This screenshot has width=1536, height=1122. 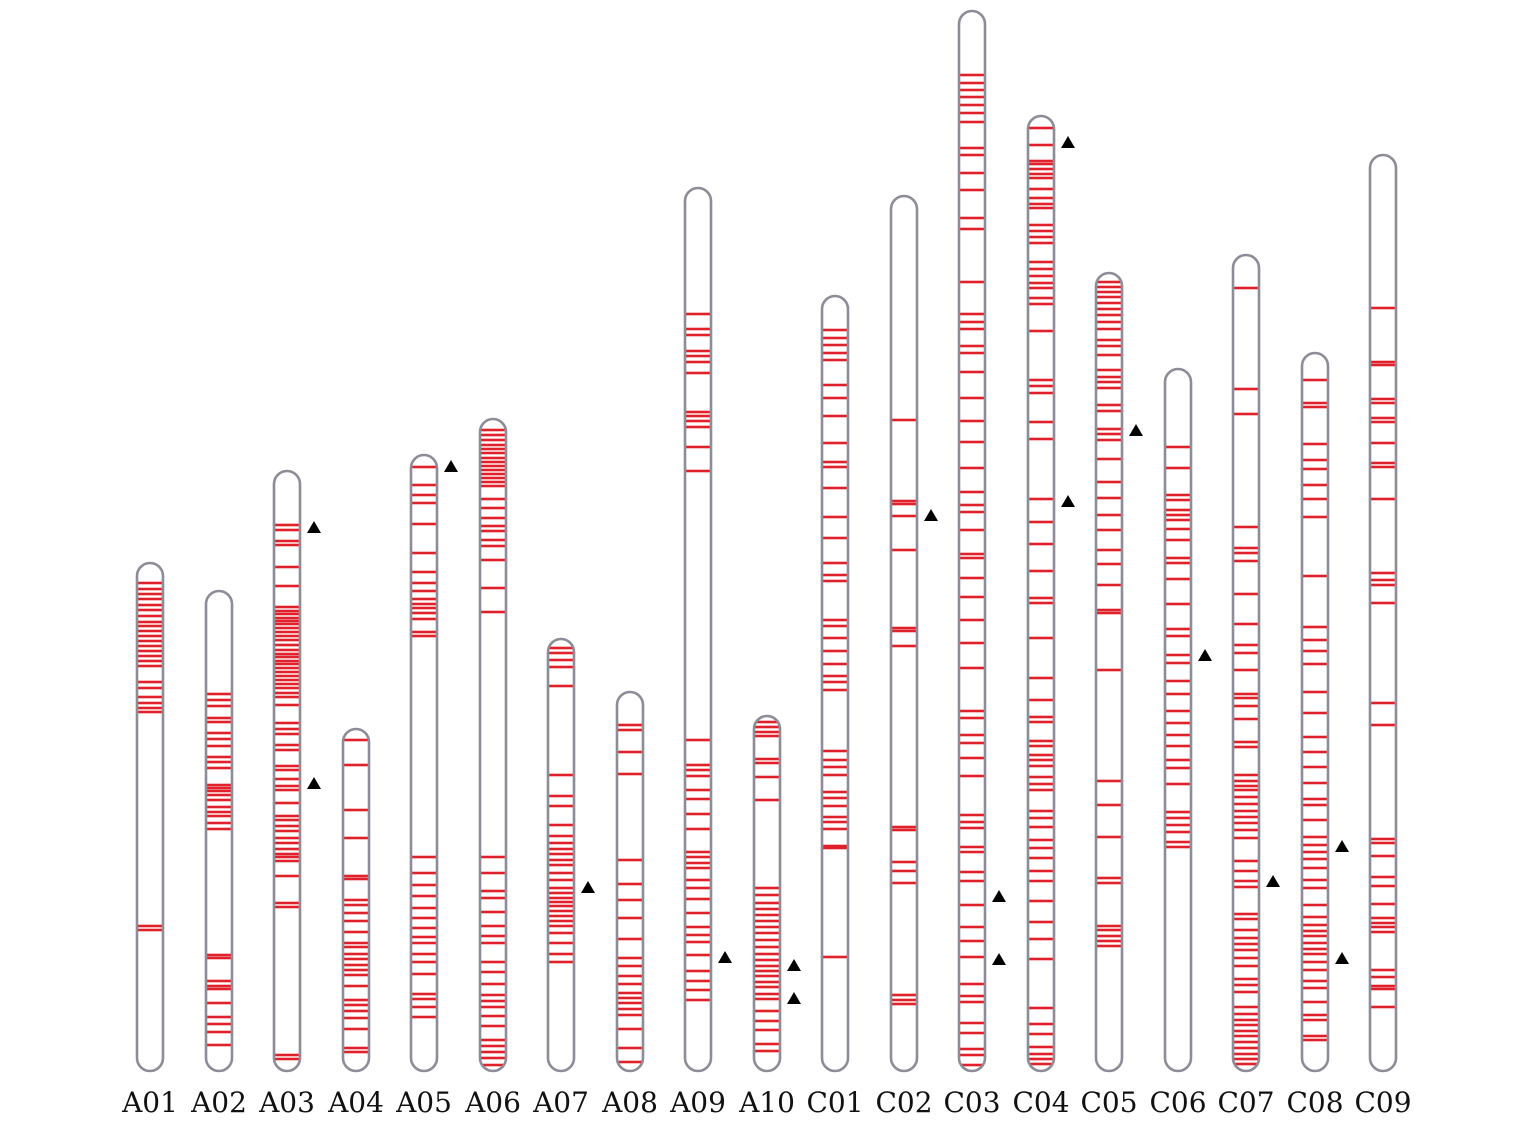 I want to click on chromosome-a03: A03, so click(x=289, y=794).